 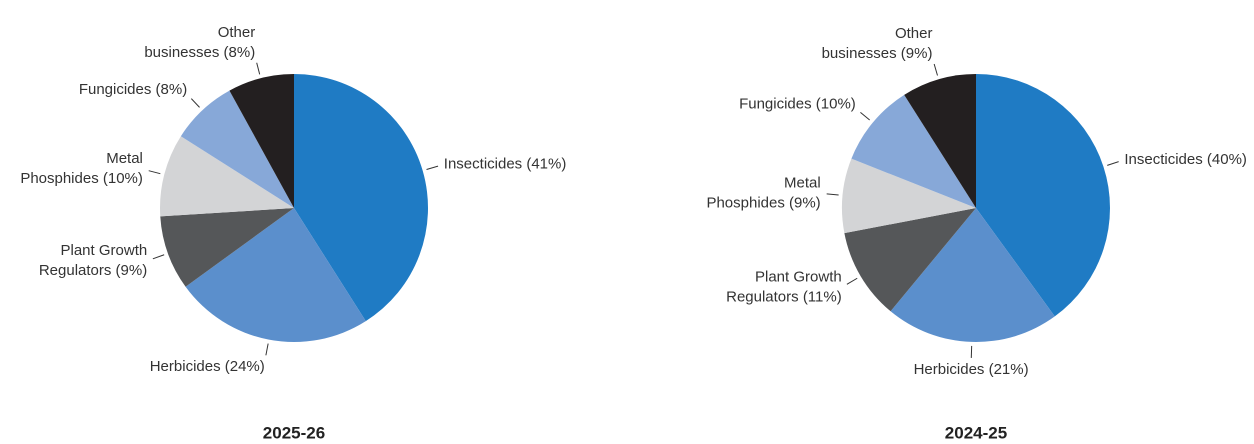 What do you see at coordinates (763, 202) in the screenshot?
I see `slice-label: Phosphides (9%)` at bounding box center [763, 202].